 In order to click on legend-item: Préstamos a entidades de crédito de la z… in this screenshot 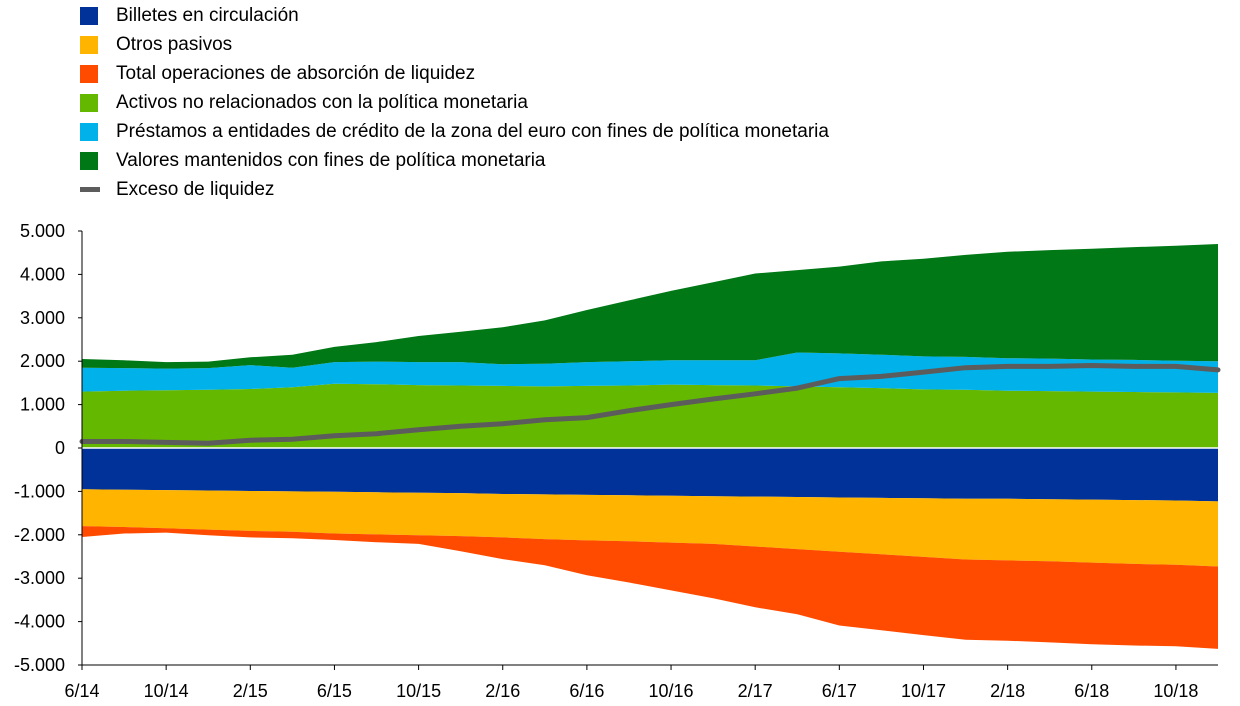, I will do `click(454, 131)`.